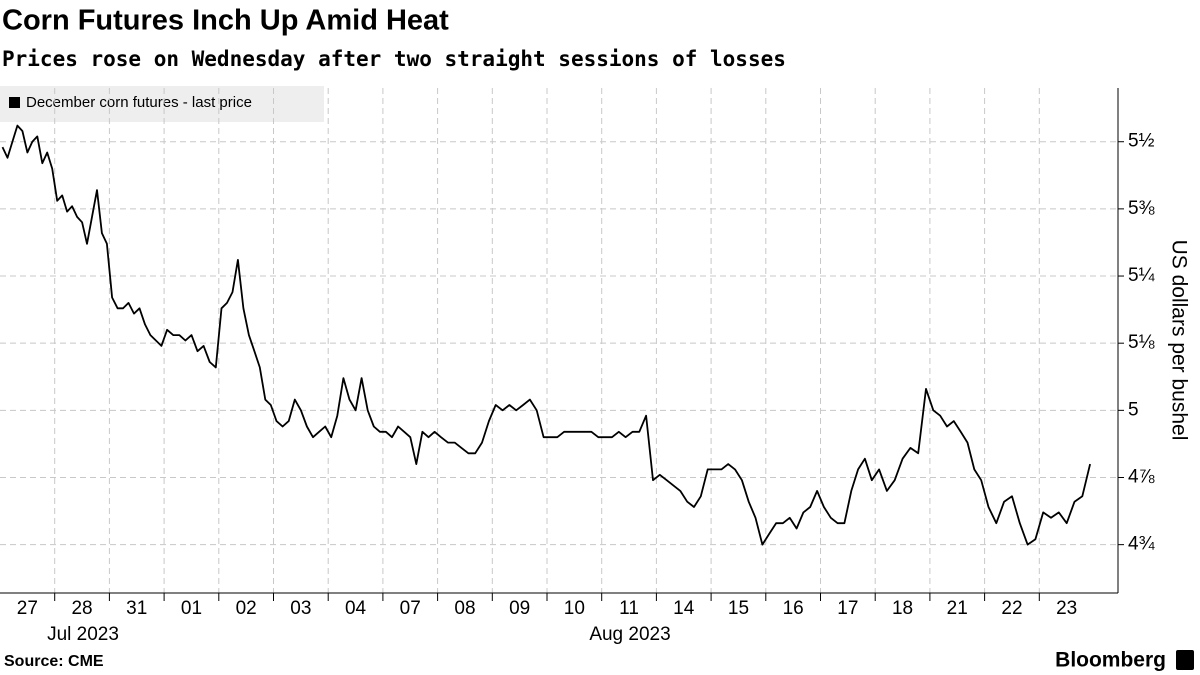  What do you see at coordinates (1011, 608) in the screenshot?
I see `x-tick-label: 22` at bounding box center [1011, 608].